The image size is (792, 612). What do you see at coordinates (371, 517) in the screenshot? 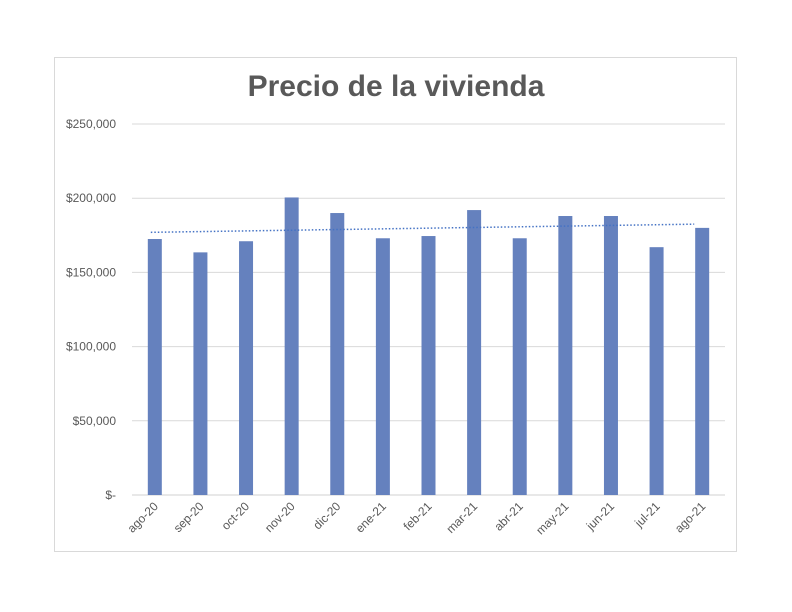
I see `x-tick-label: ene-21` at bounding box center [371, 517].